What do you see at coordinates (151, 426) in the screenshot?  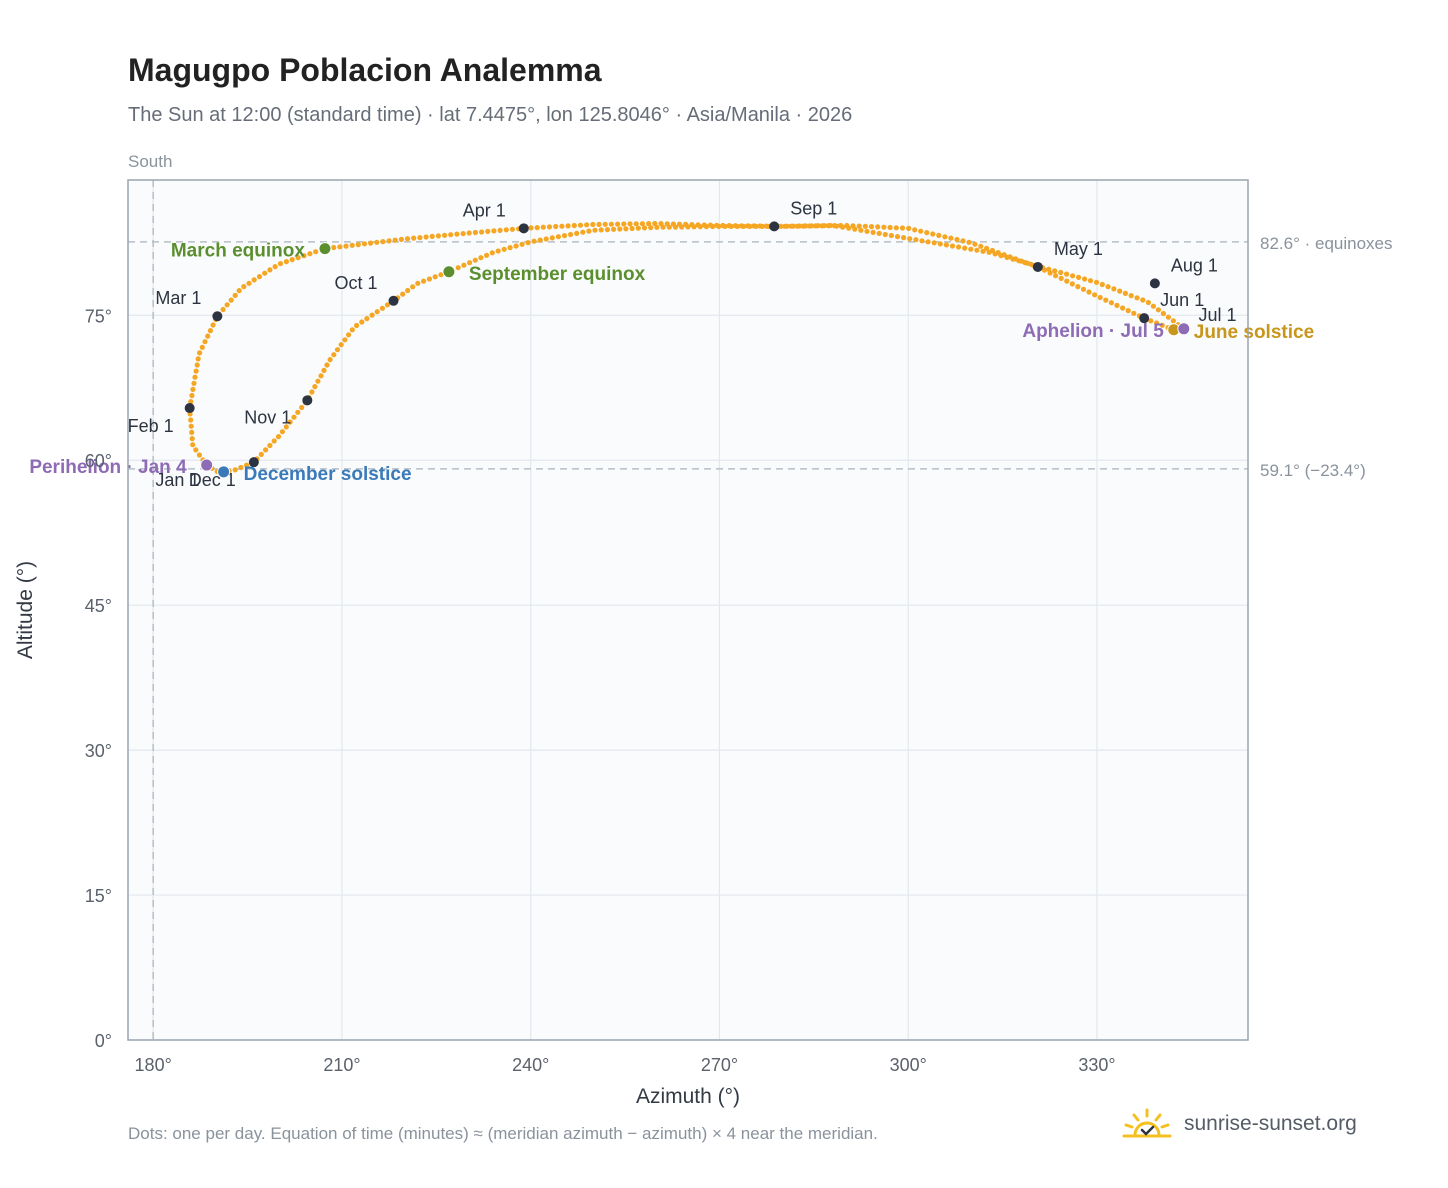 I see `month-label: Feb 1` at bounding box center [151, 426].